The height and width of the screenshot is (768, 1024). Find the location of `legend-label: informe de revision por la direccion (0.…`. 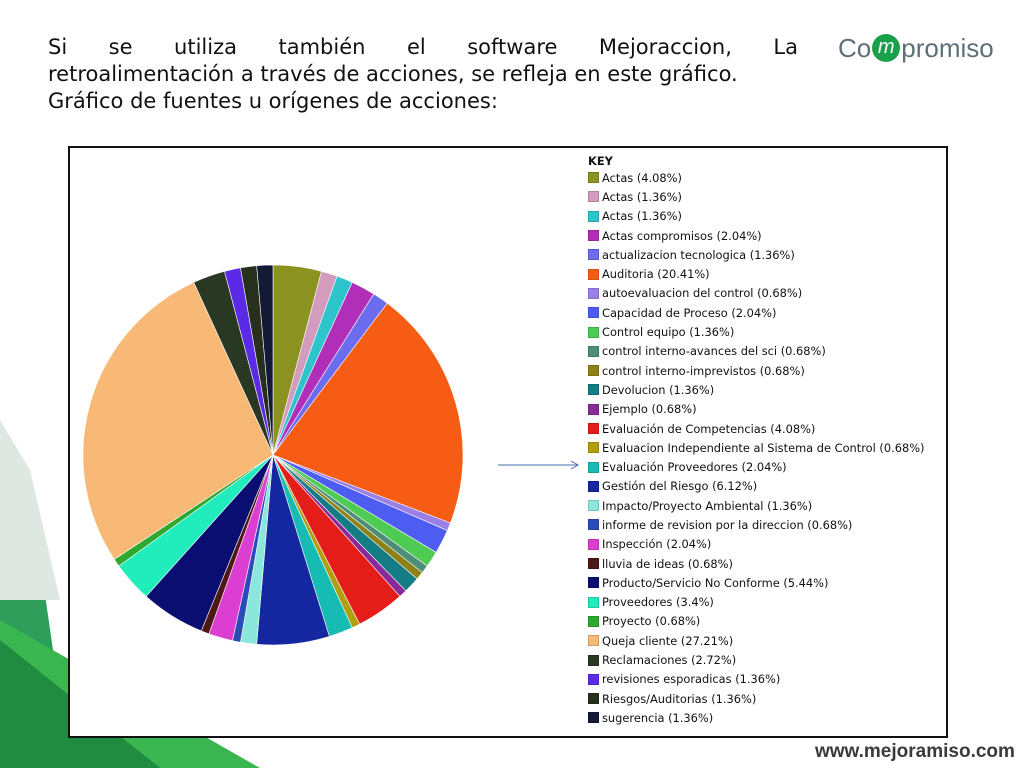

legend-label: informe de revision por la direccion (0.… is located at coordinates (727, 524).